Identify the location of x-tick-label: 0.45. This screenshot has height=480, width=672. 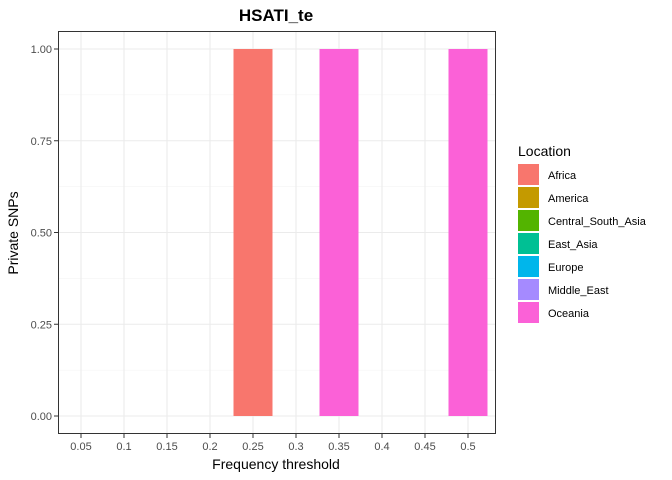
(424, 447).